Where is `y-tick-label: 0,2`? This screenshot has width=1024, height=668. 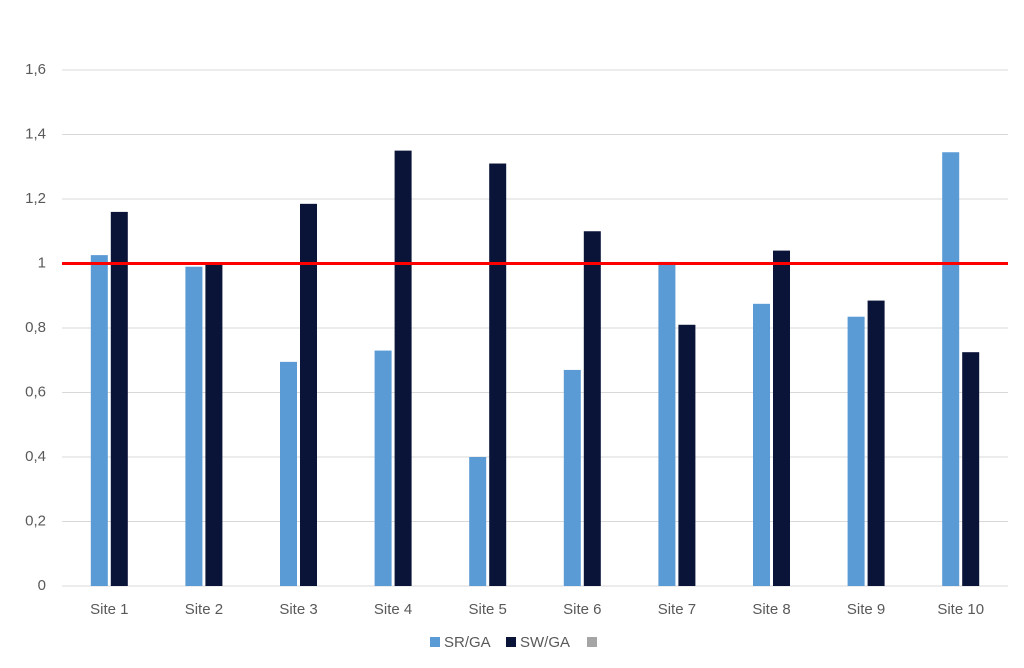 y-tick-label: 0,2 is located at coordinates (35, 520).